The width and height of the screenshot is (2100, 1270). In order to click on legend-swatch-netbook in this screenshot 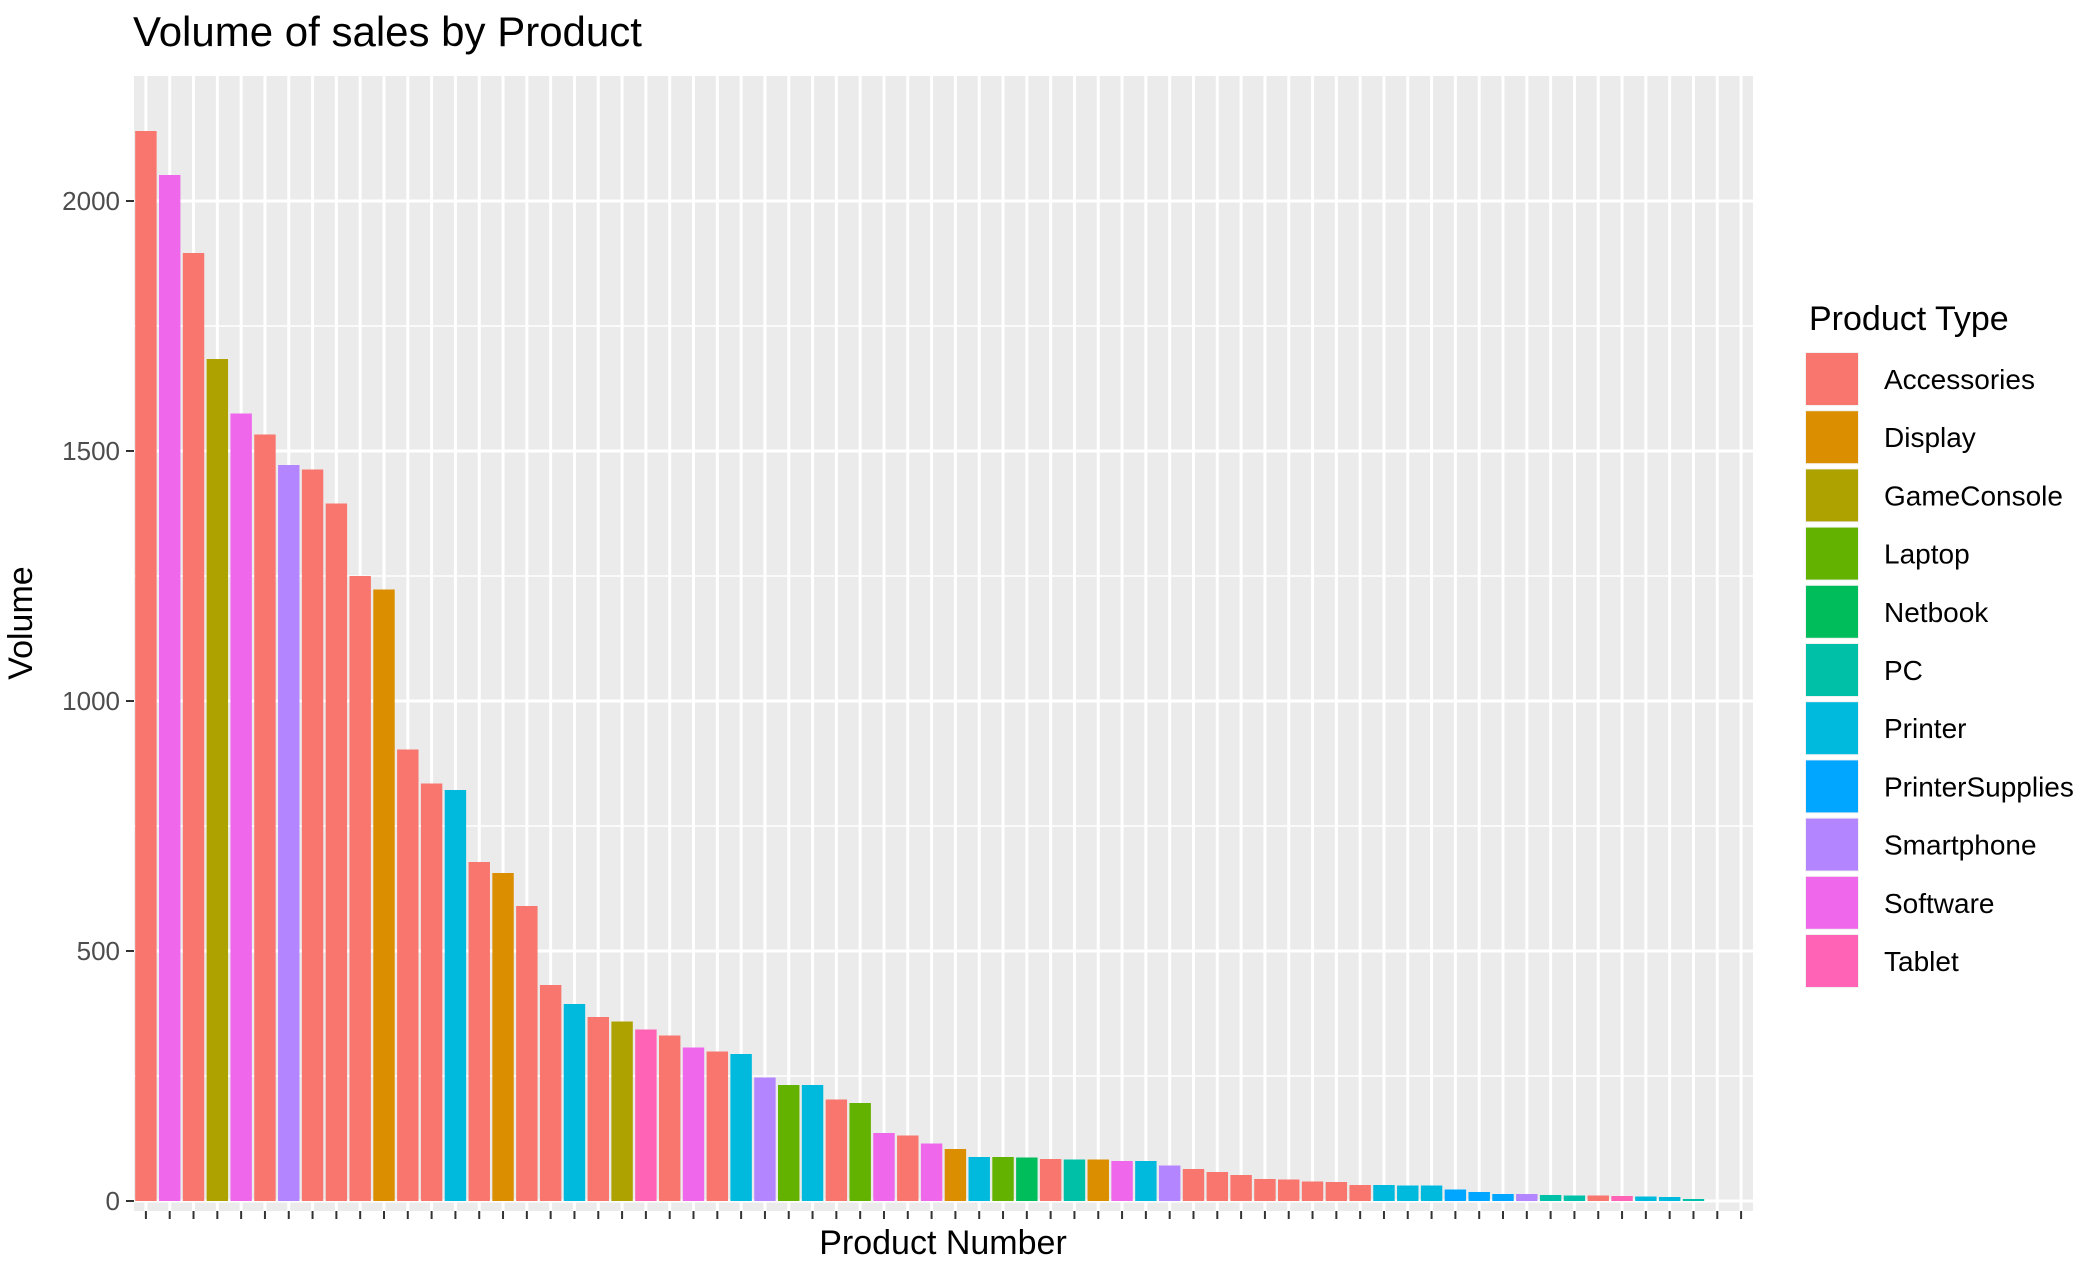, I will do `click(1832, 611)`.